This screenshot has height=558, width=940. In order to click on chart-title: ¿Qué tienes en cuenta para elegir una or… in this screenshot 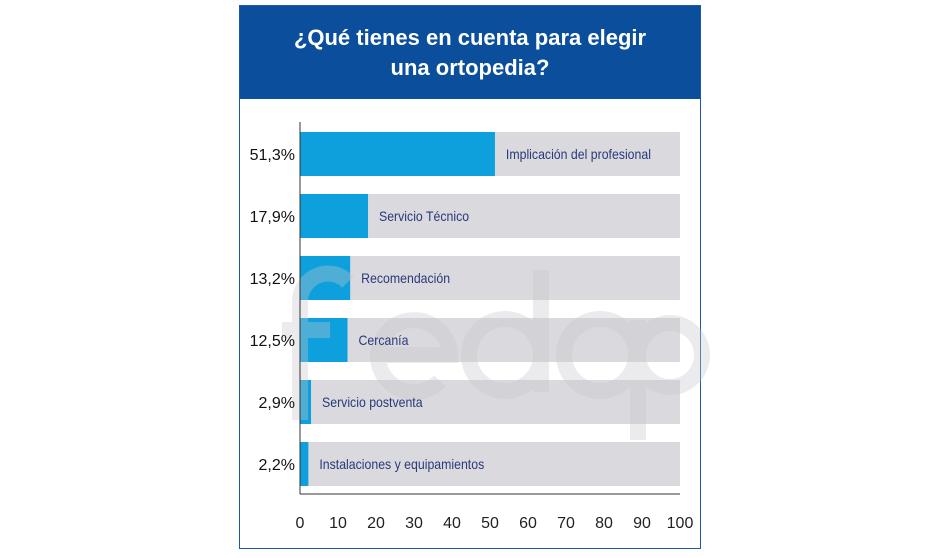, I will do `click(470, 52)`.